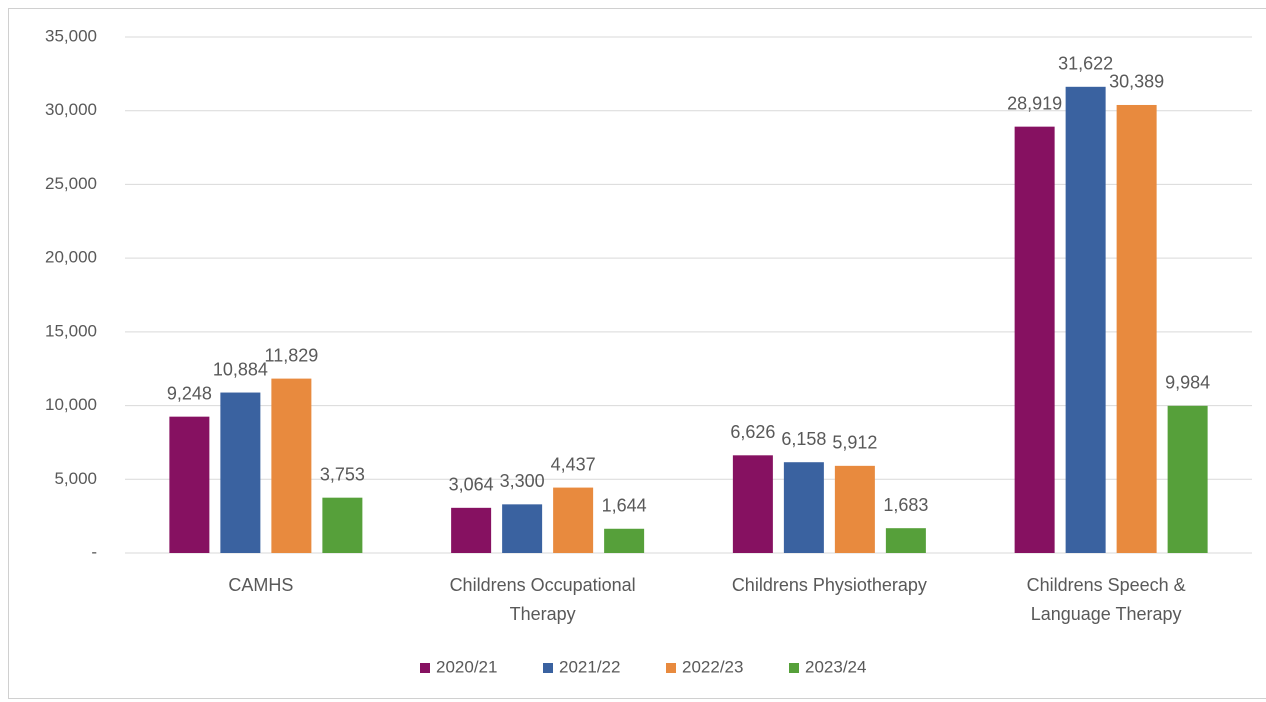 This screenshot has width=1266, height=702. I want to click on y-tick-label: 10,000, so click(71, 404).